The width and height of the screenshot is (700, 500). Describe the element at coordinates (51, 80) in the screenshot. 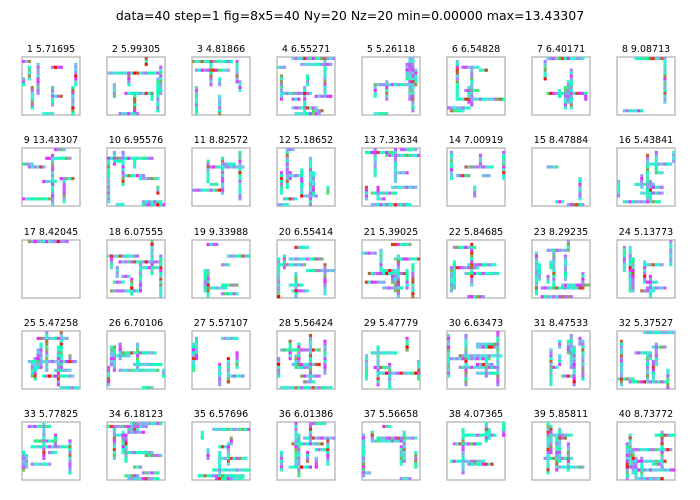

I see `panel-1: 1 5.71695` at that location.